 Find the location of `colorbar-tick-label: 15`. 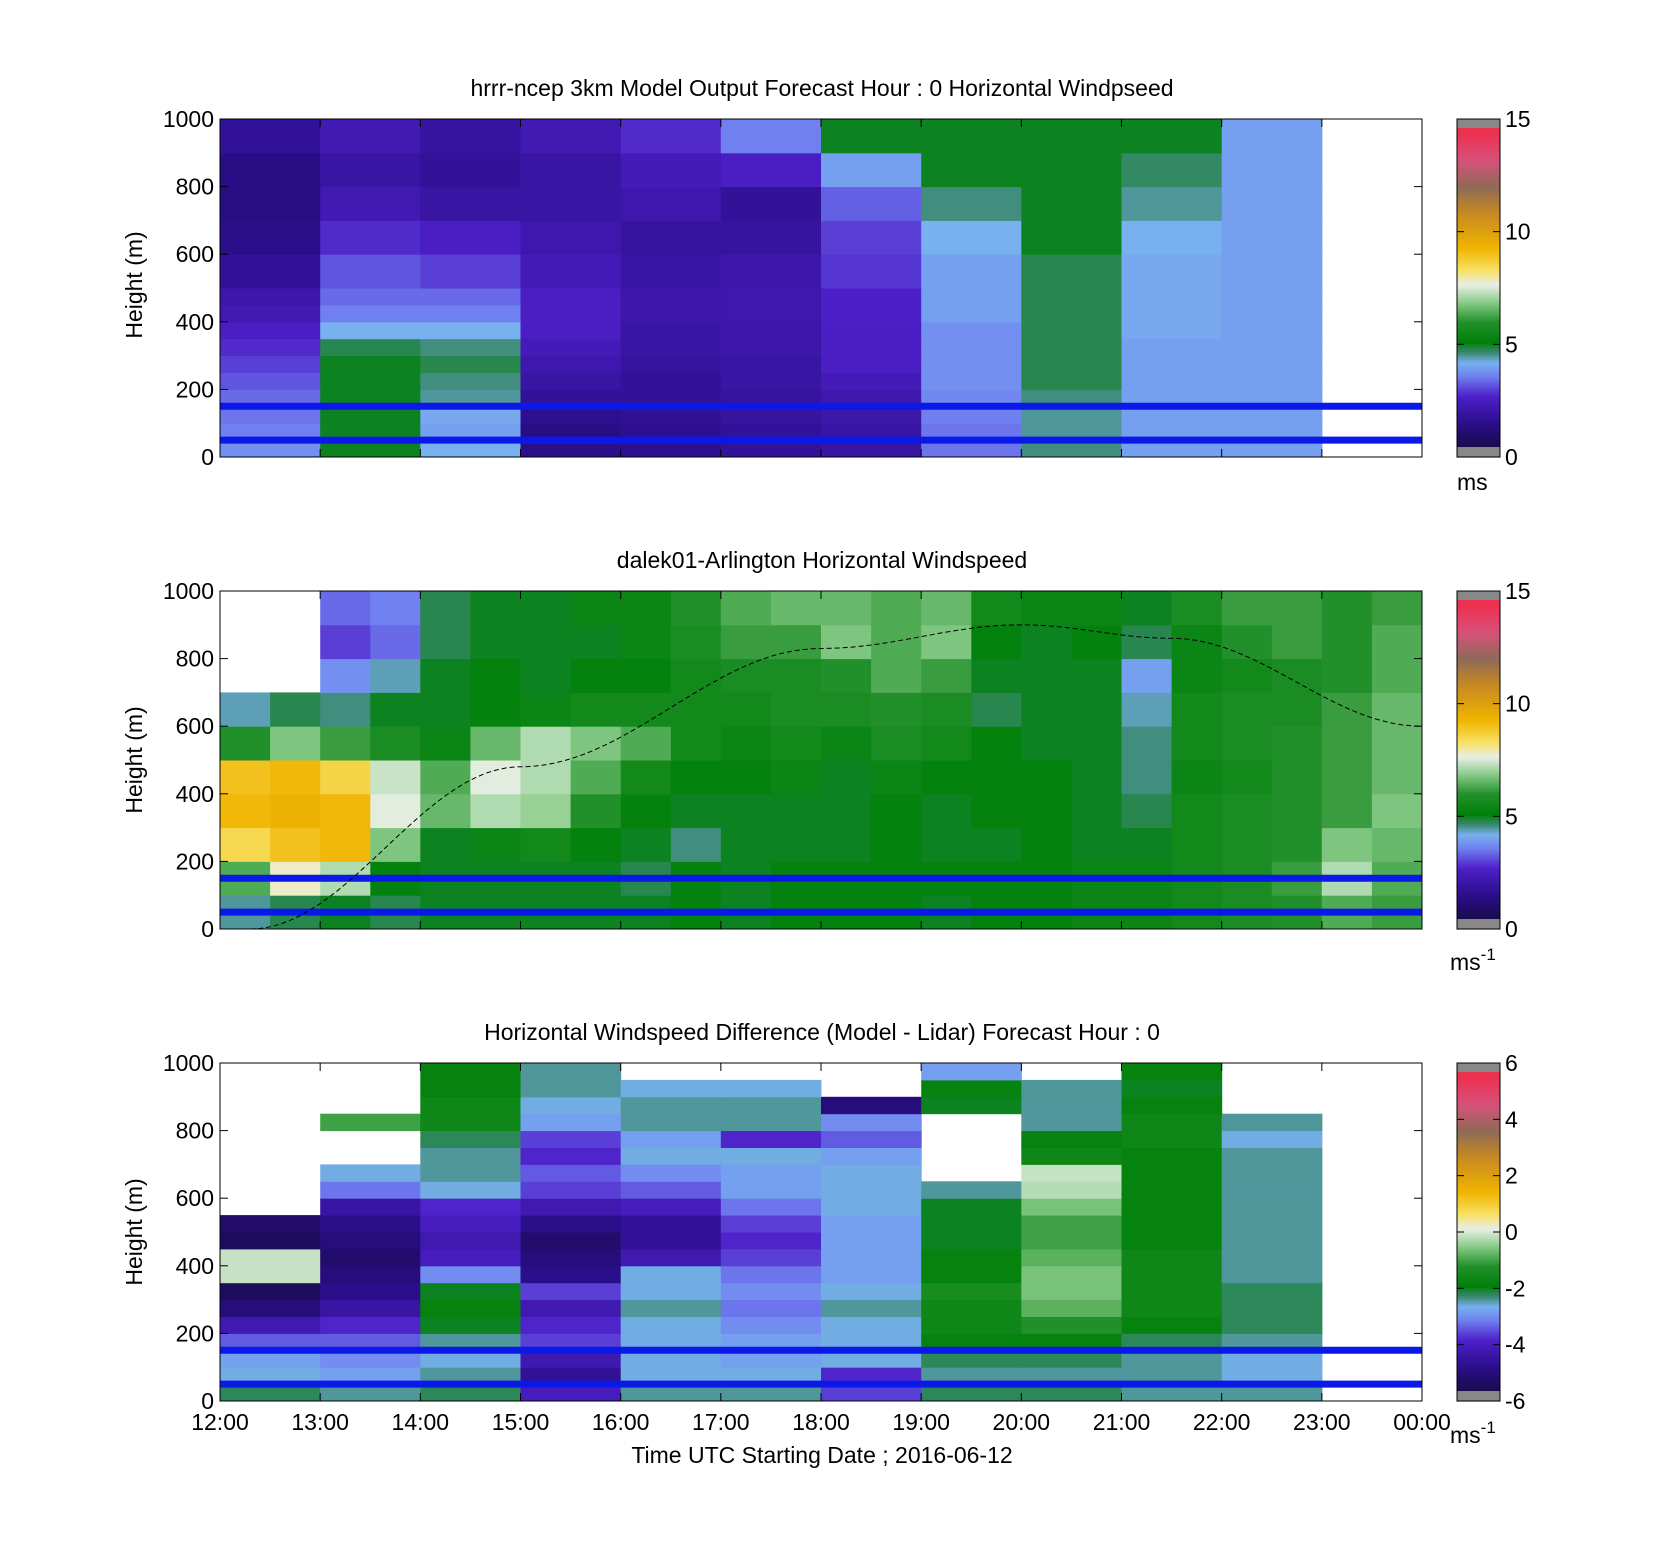

colorbar-tick-label: 15 is located at coordinates (1518, 119).